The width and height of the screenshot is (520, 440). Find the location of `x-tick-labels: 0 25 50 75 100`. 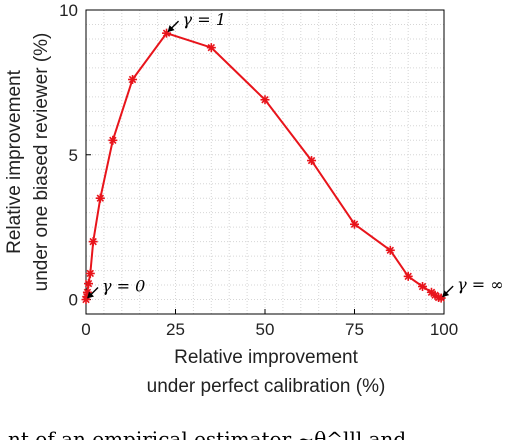

x-tick-labels: 0 25 50 75 100 is located at coordinates (269, 329).